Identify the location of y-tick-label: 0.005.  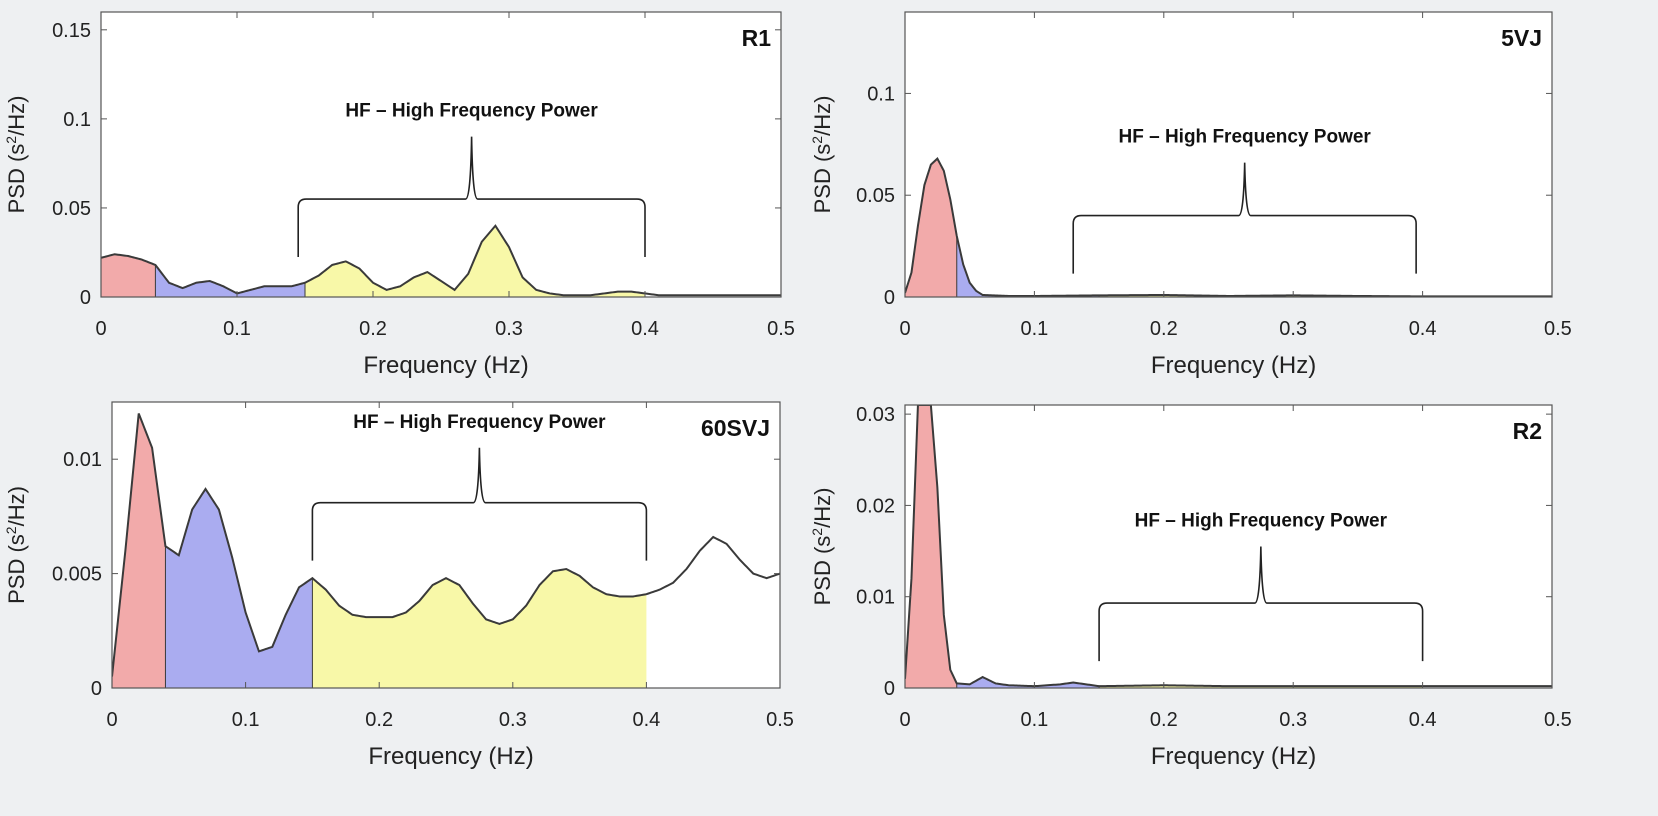
(77, 575).